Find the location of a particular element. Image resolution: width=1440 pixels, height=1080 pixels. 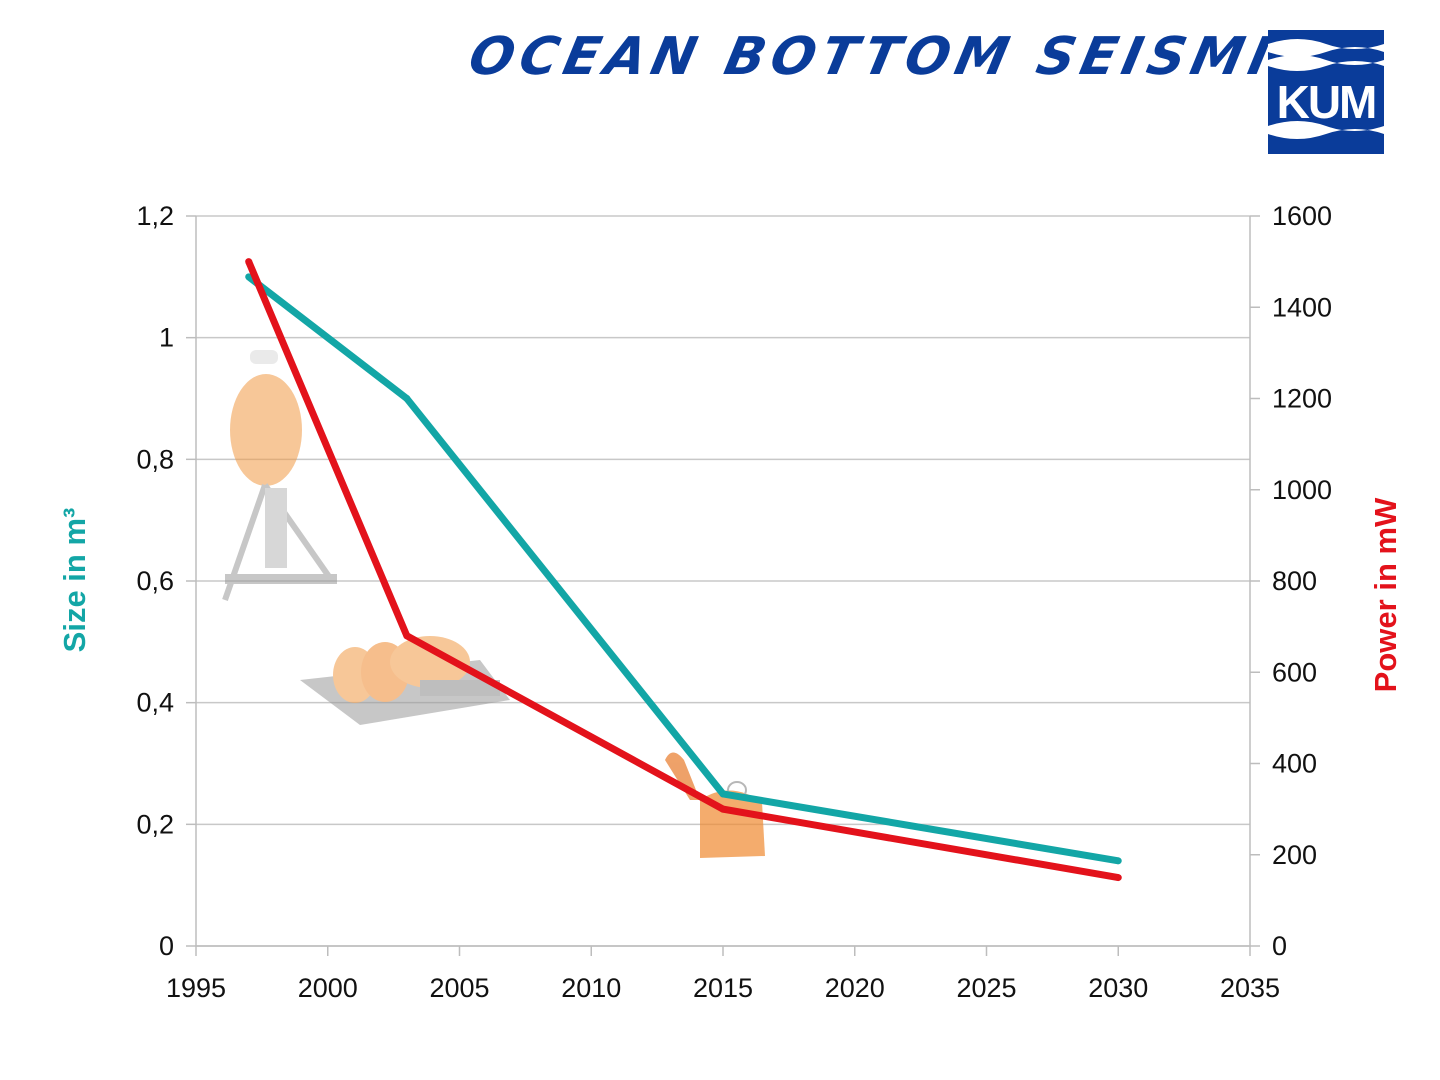

logo-text: KUM is located at coordinates (1326, 102).